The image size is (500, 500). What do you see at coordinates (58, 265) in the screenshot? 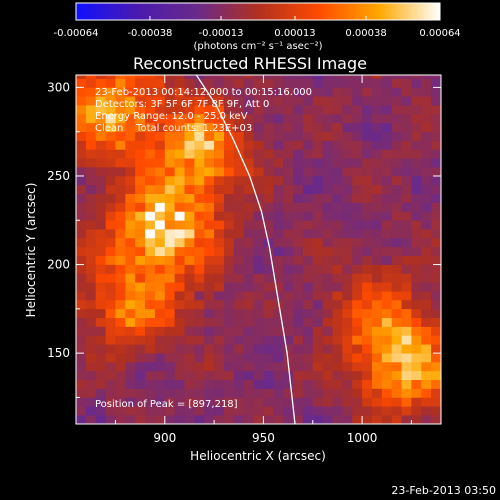
I see `y-tick-label: 200` at bounding box center [58, 265].